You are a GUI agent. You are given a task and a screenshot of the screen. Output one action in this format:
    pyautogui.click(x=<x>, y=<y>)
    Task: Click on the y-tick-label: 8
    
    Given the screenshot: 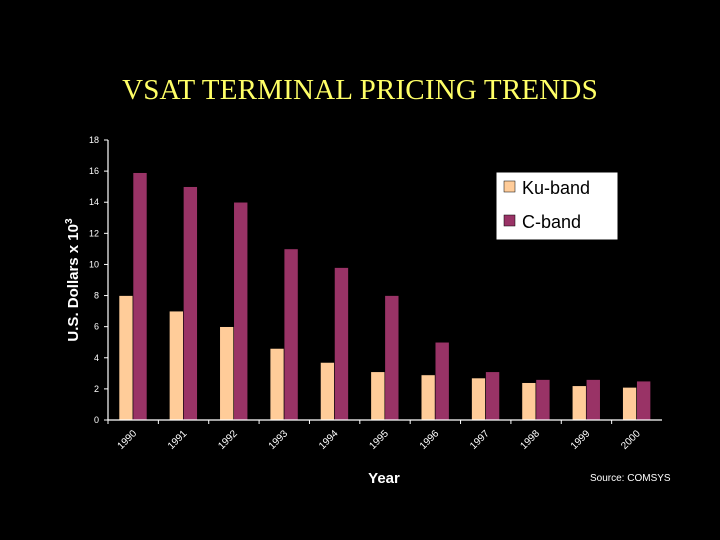 What is the action you would take?
    pyautogui.click(x=96, y=296)
    